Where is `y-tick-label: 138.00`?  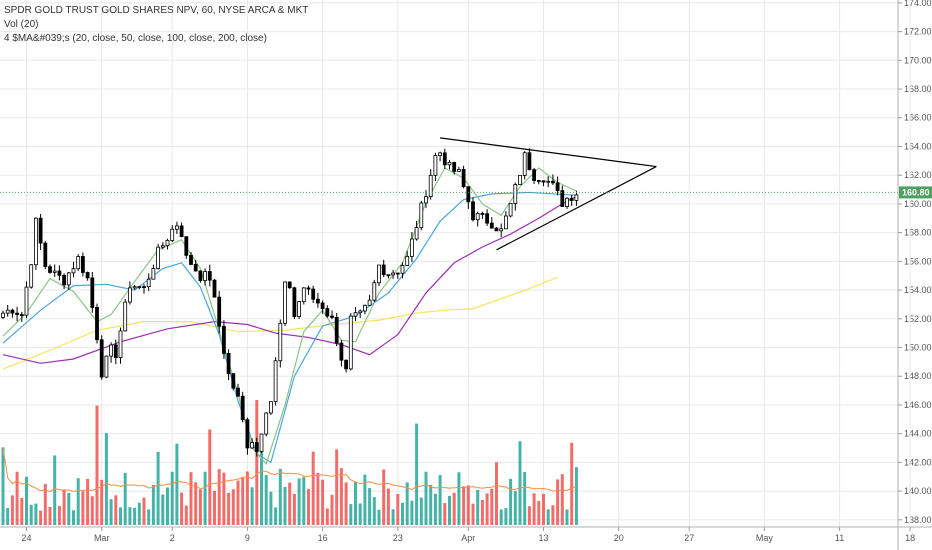 y-tick-label: 138.00 is located at coordinates (918, 520).